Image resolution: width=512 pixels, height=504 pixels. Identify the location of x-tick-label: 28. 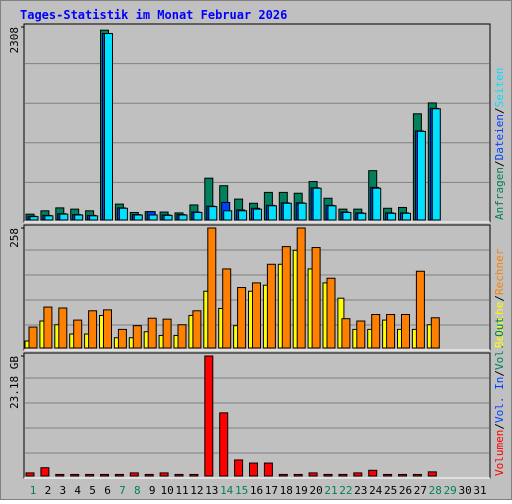
(435, 490).